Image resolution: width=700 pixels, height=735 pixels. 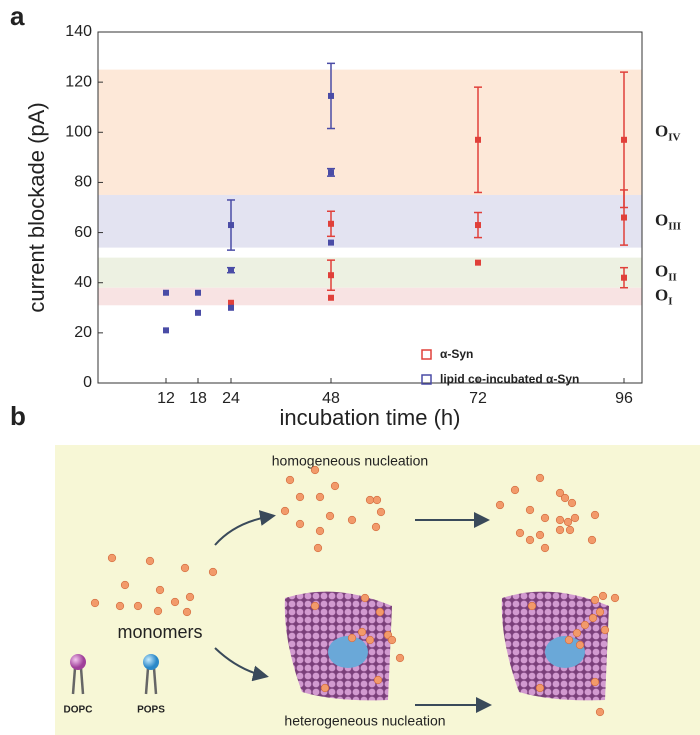 I want to click on legend-label: lipid co-incubated α-Syn, so click(x=509, y=379).